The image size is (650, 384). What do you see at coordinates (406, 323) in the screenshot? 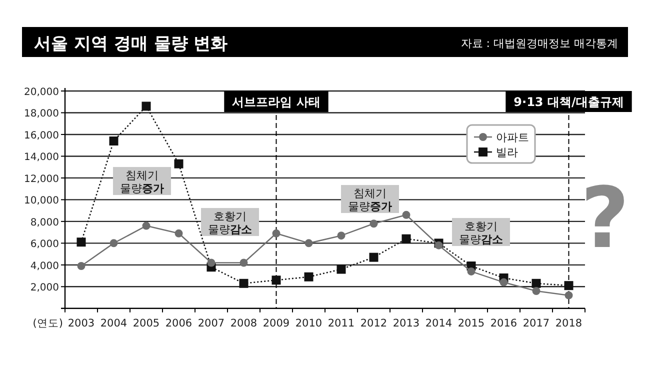
I see `x-tick-label: 2013` at bounding box center [406, 323].